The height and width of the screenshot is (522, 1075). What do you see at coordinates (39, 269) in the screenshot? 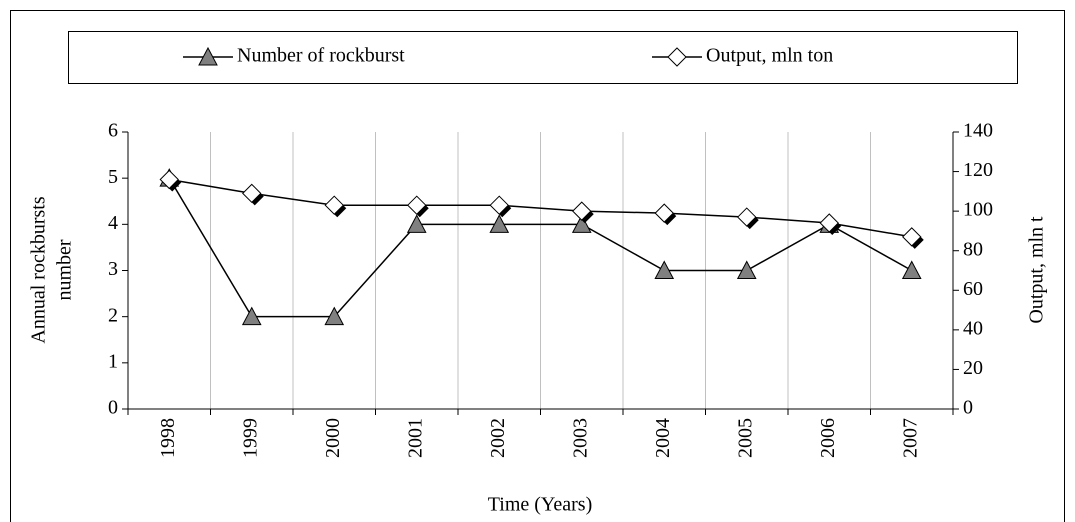
I see `y-axis-title: Annual rockbursts` at bounding box center [39, 269].